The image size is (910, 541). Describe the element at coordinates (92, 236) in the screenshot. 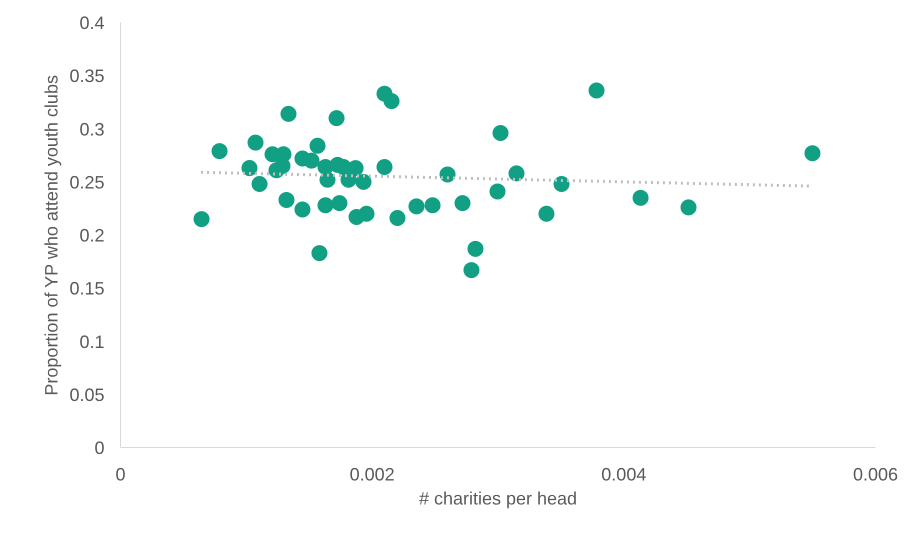

I see `y-tick-label: 0.2` at that location.